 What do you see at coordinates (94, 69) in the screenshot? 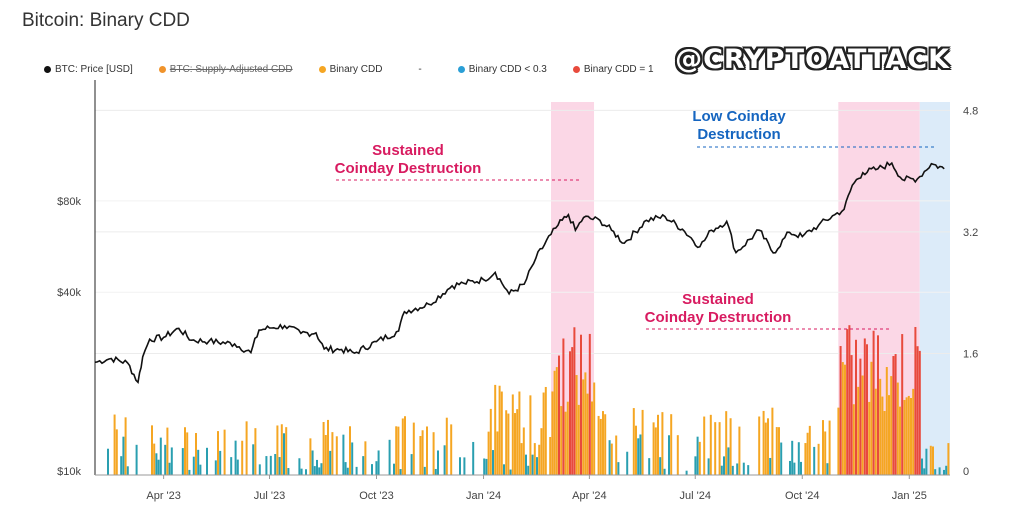
I see `legend-label-price: BTC: Price [USD]` at bounding box center [94, 69].